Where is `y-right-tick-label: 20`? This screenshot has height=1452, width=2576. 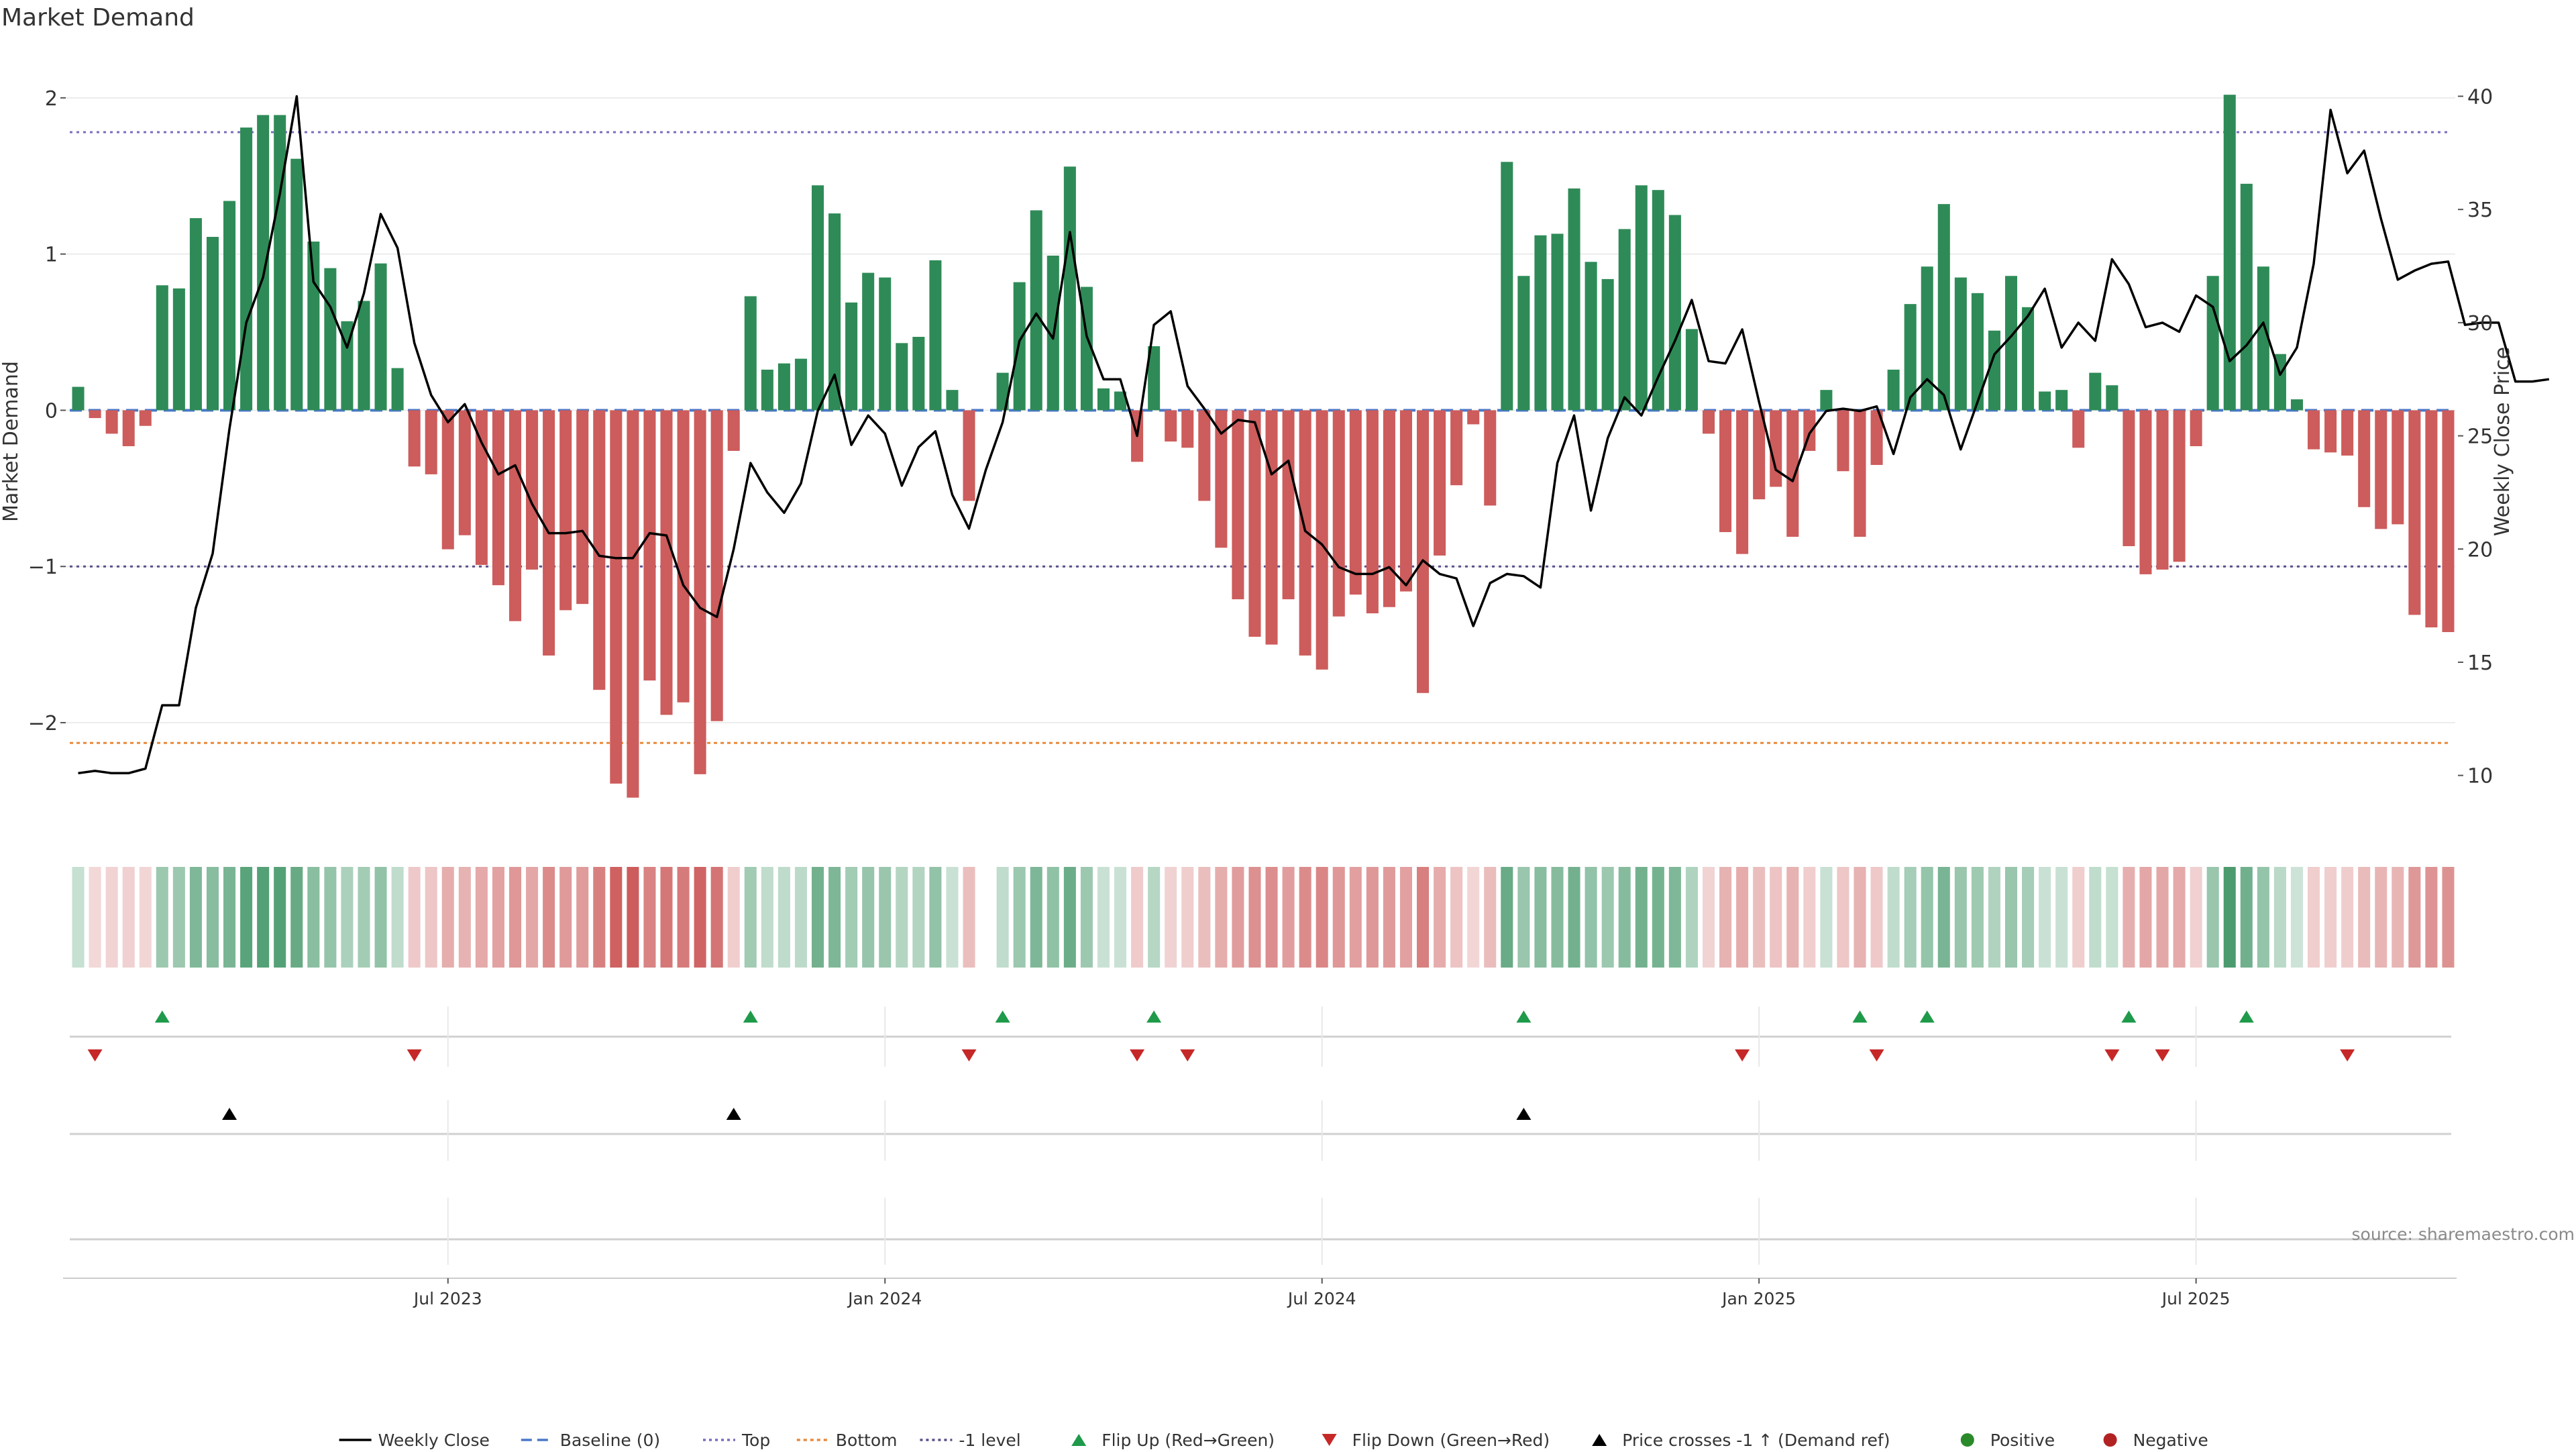 y-right-tick-label: 20 is located at coordinates (2480, 550).